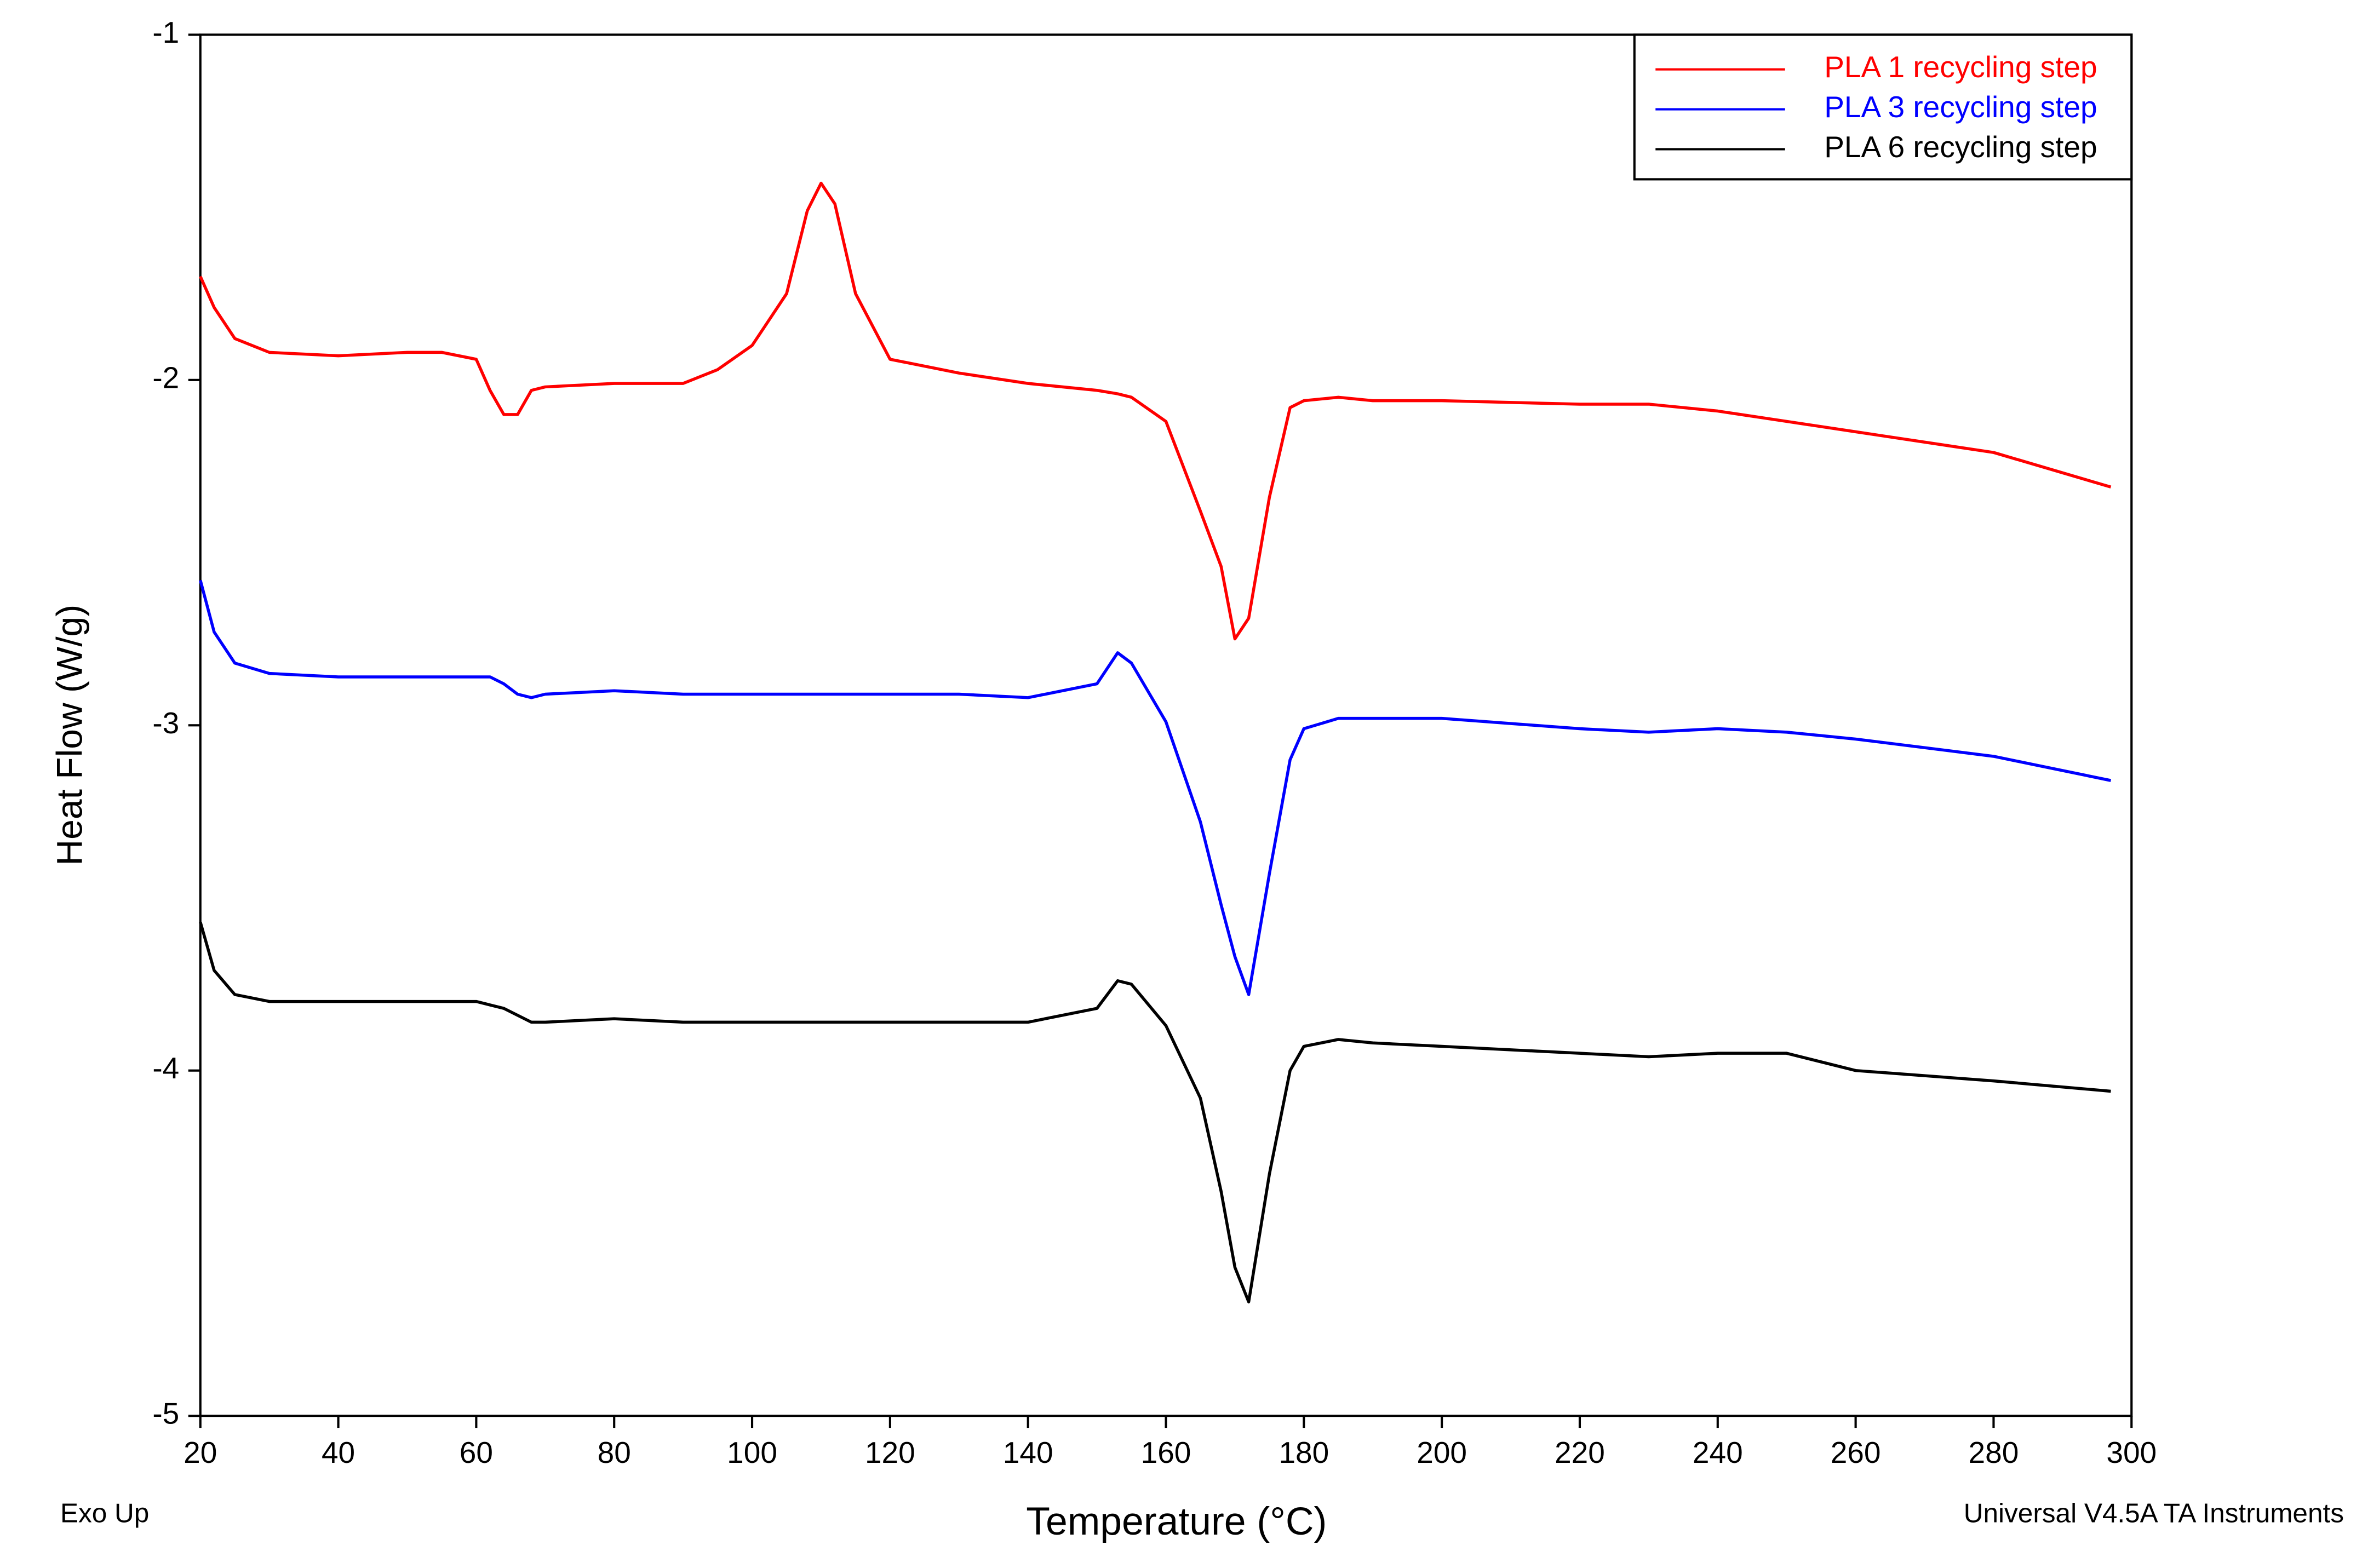 The image size is (2362, 1568). Describe the element at coordinates (1856, 1452) in the screenshot. I see `x-tick-label: 260` at that location.